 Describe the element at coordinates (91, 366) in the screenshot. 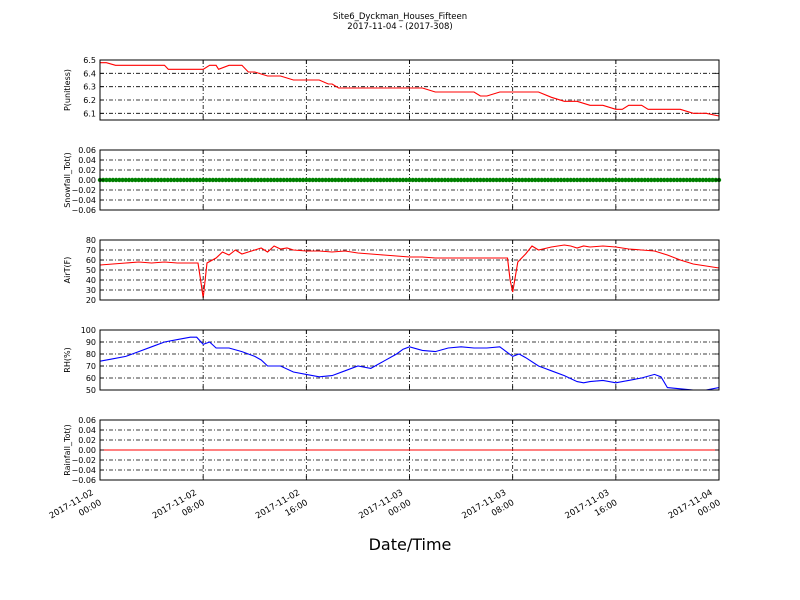

I see `panel-3-ytick-label-2: 70` at that location.